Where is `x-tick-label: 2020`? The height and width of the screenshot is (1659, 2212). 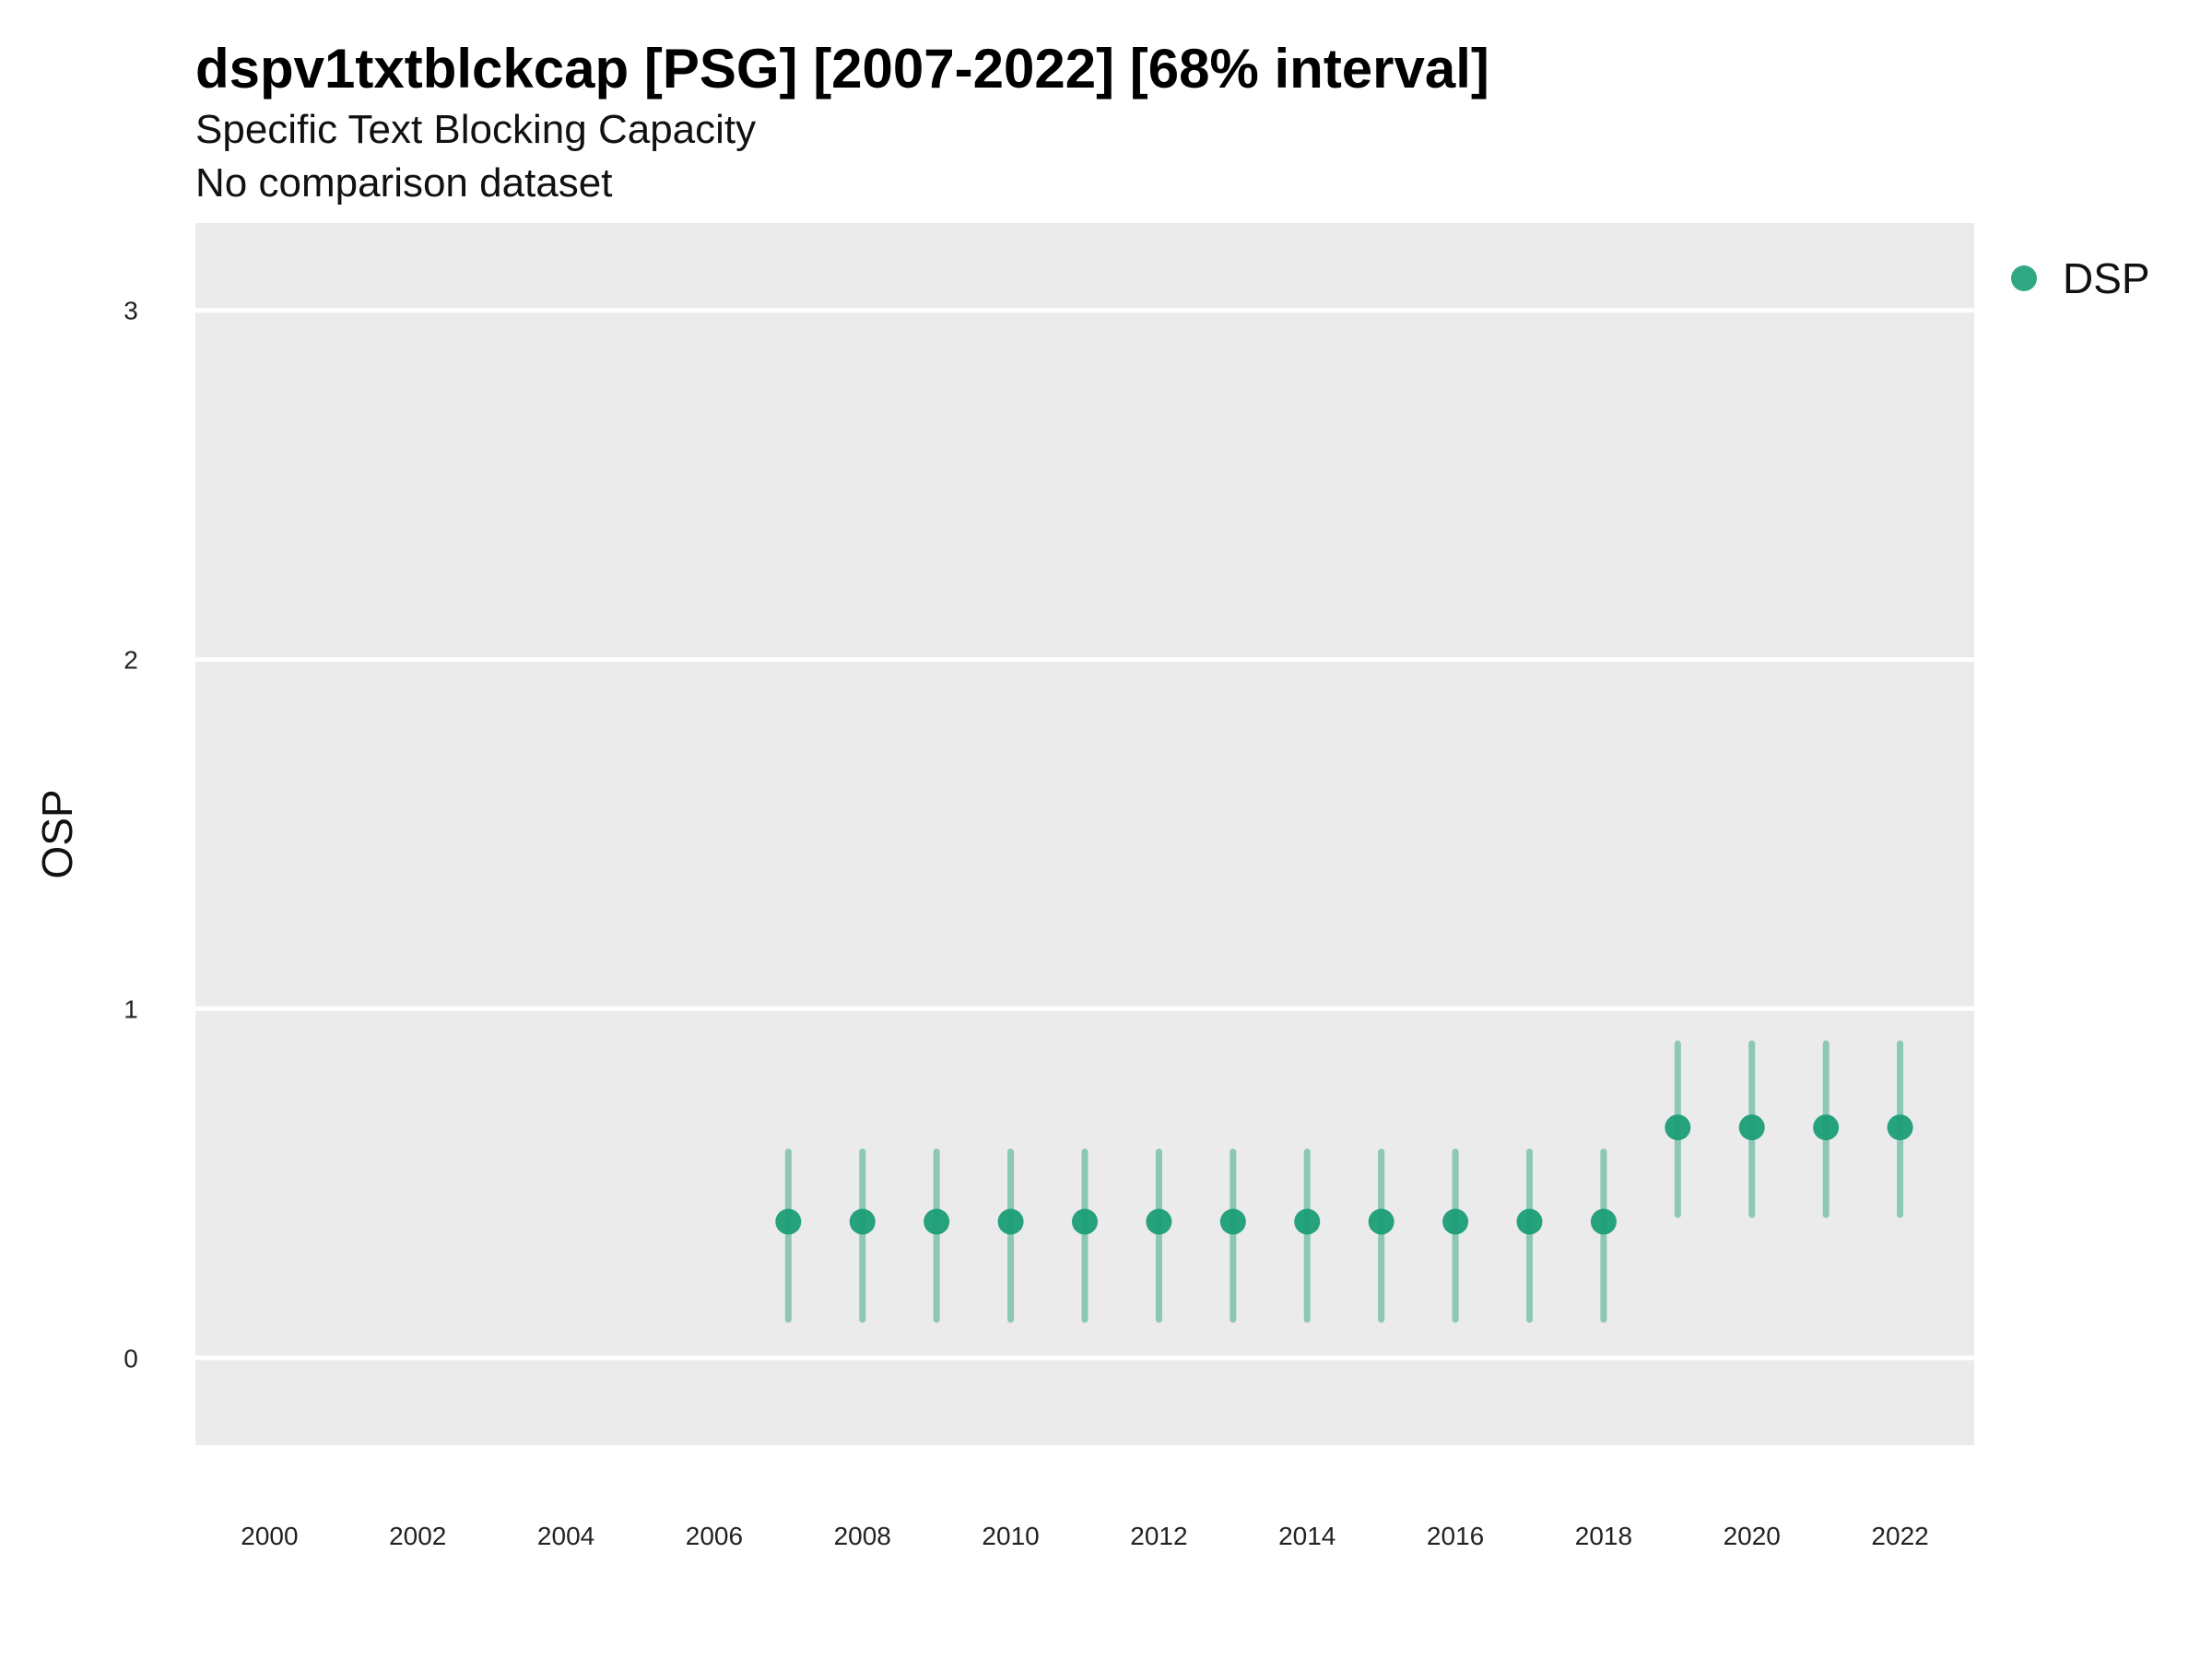
x-tick-label: 2020 is located at coordinates (1752, 1536).